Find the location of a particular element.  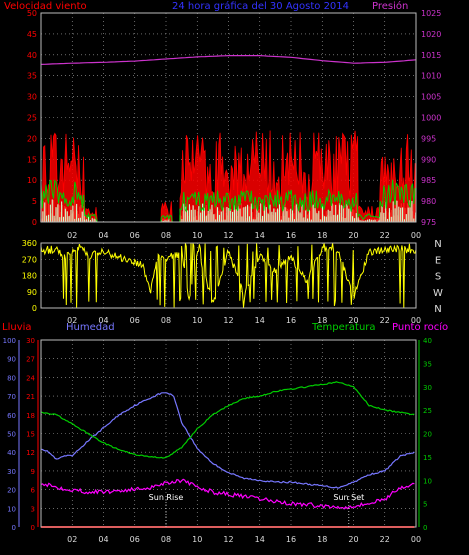

humidity-tick-label: 10 is located at coordinates (11, 509).